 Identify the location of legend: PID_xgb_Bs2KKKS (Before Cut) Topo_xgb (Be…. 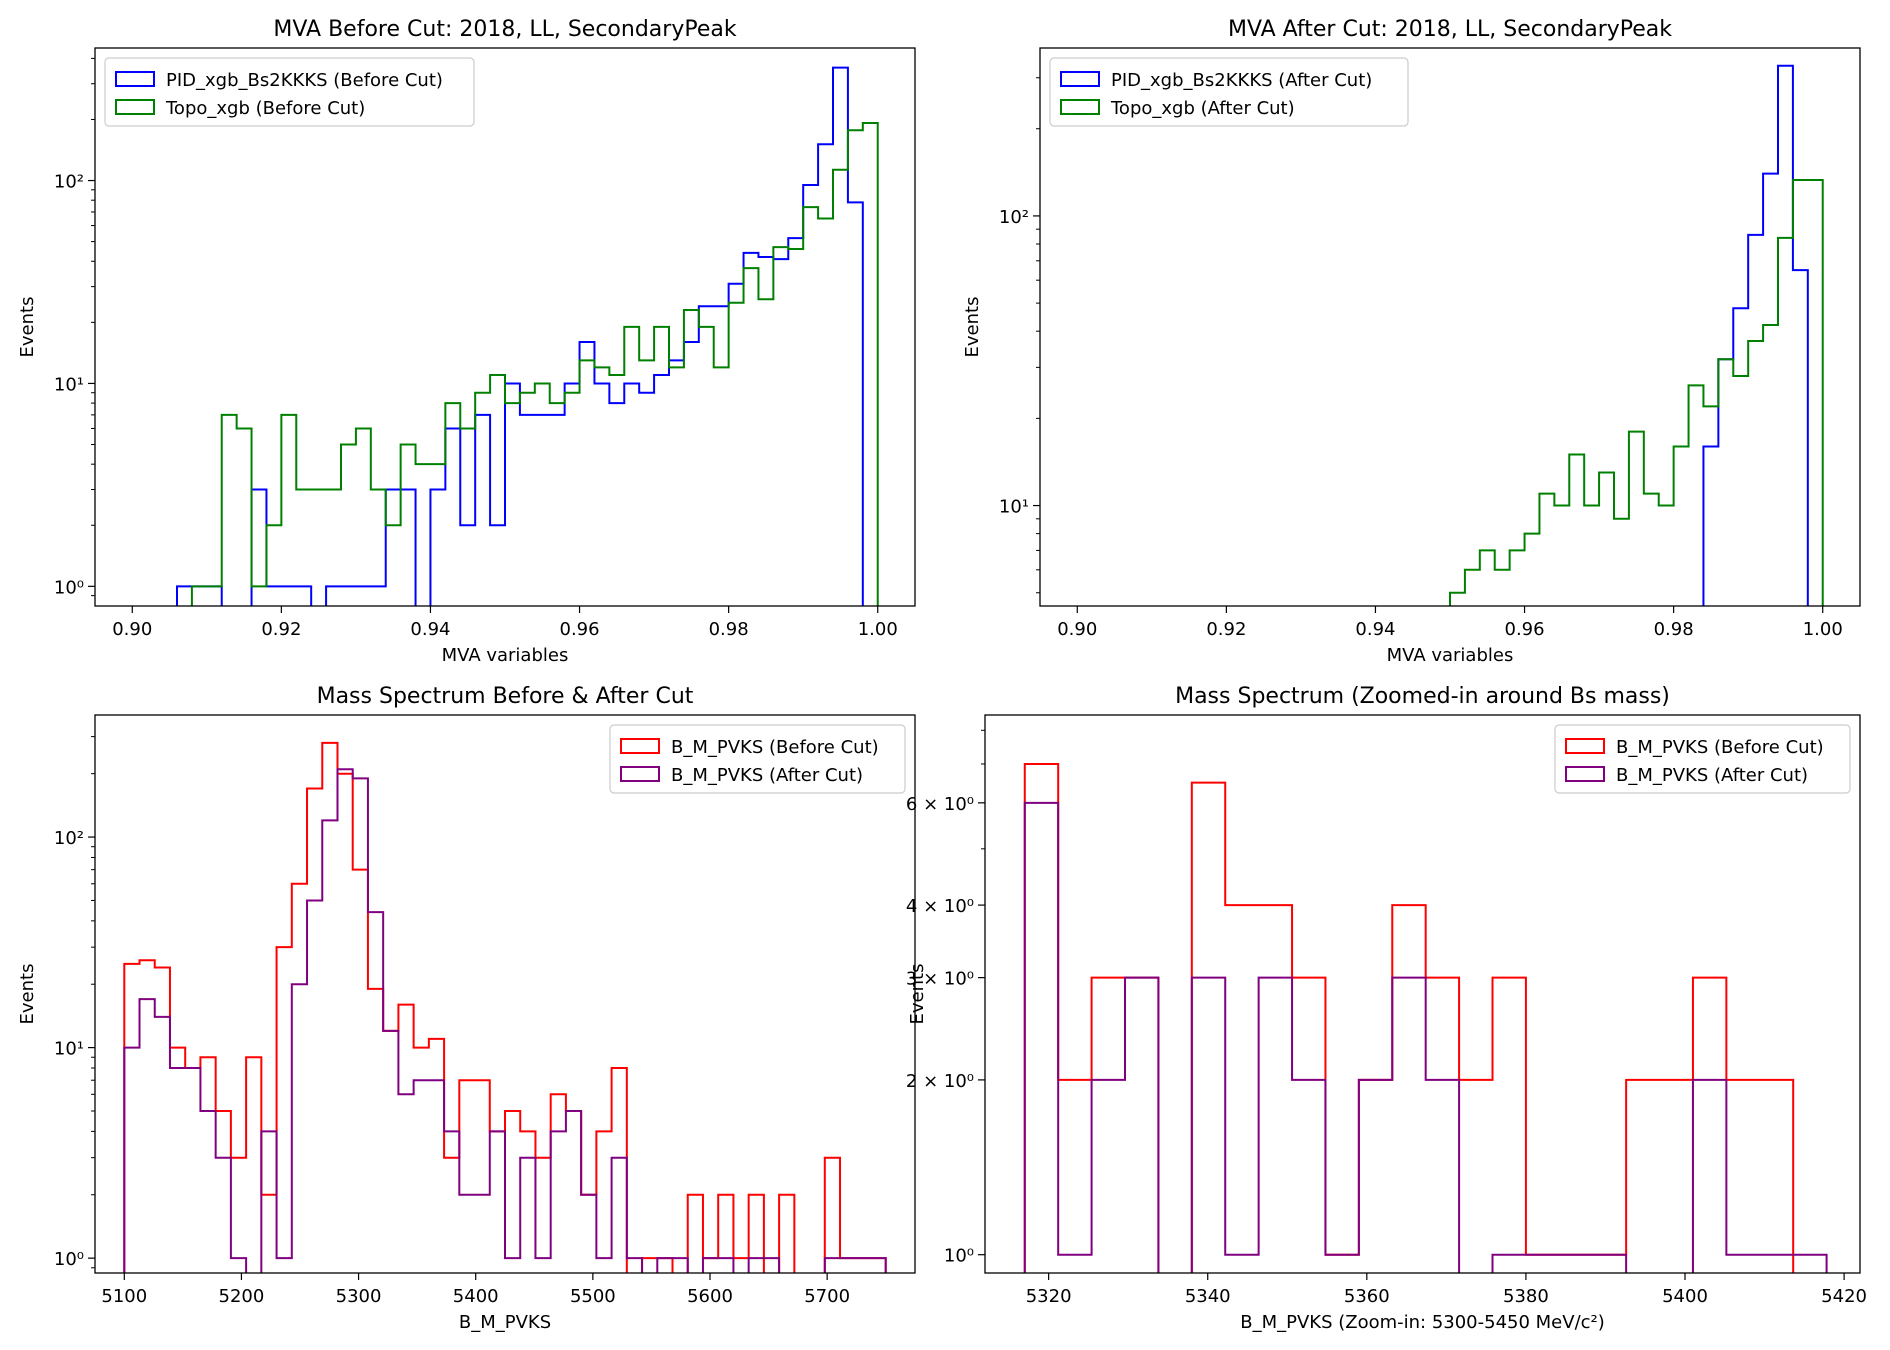
(289, 92).